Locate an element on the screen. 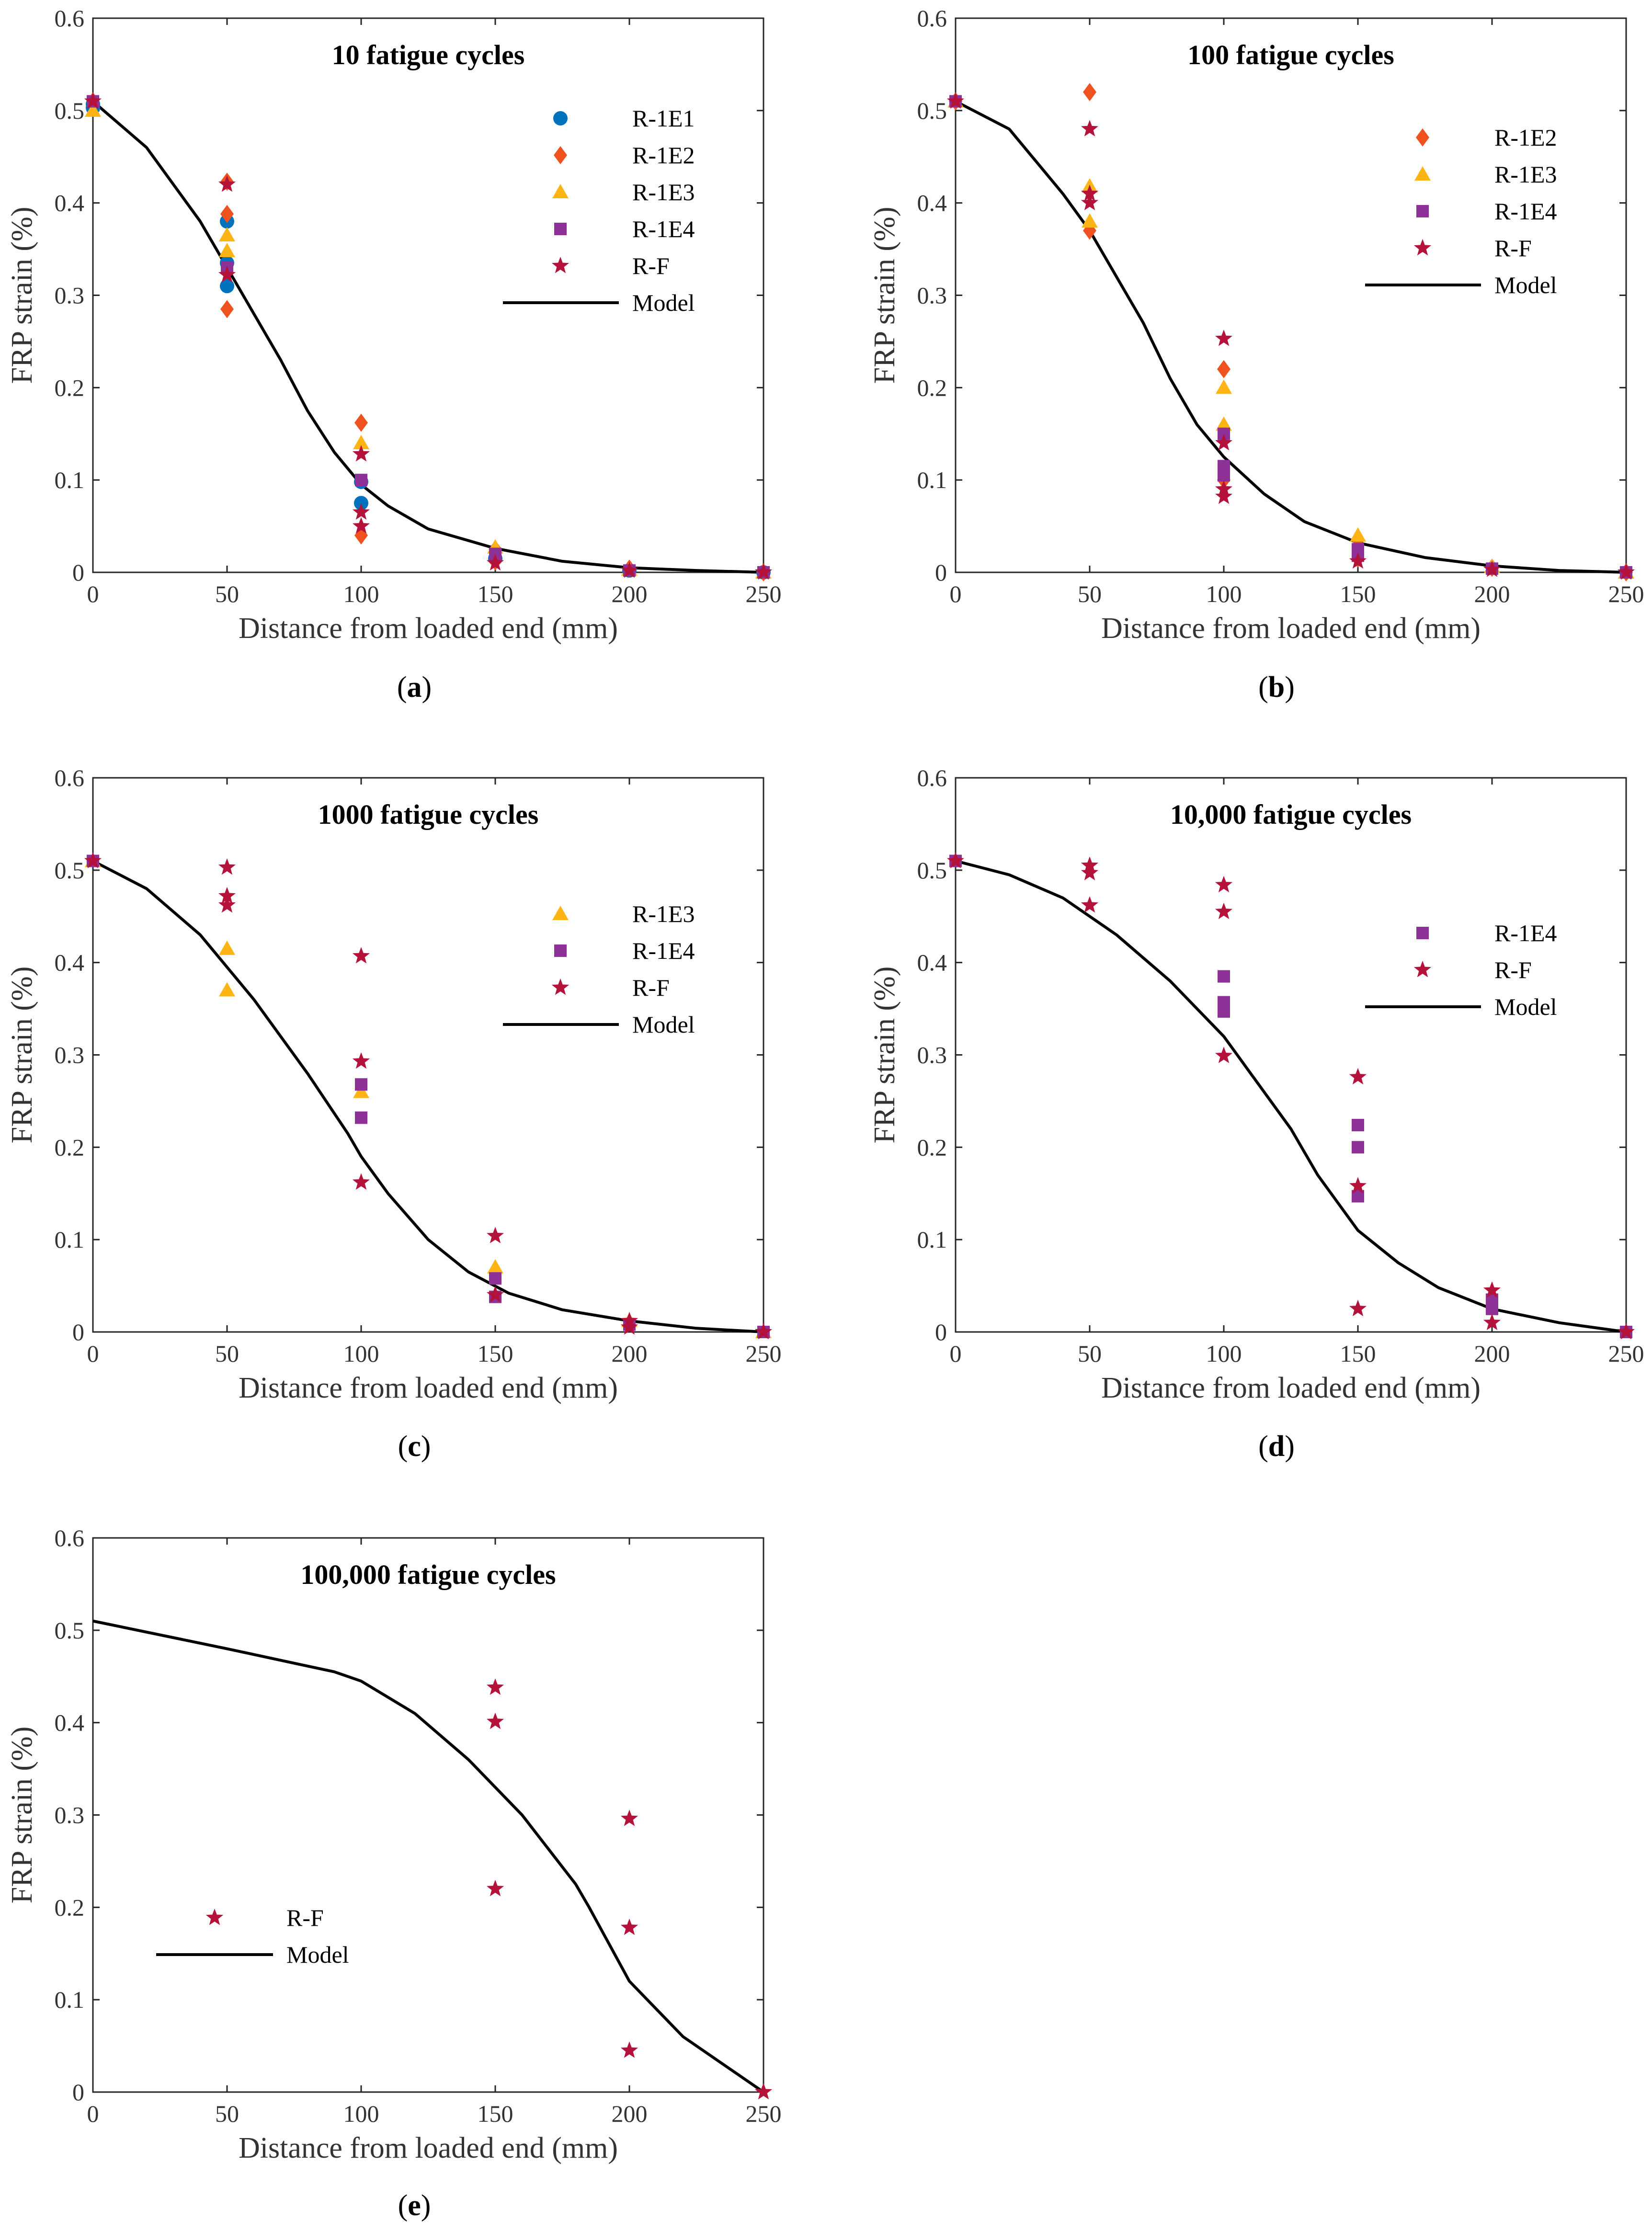  panel-label: (c) is located at coordinates (414, 1446).